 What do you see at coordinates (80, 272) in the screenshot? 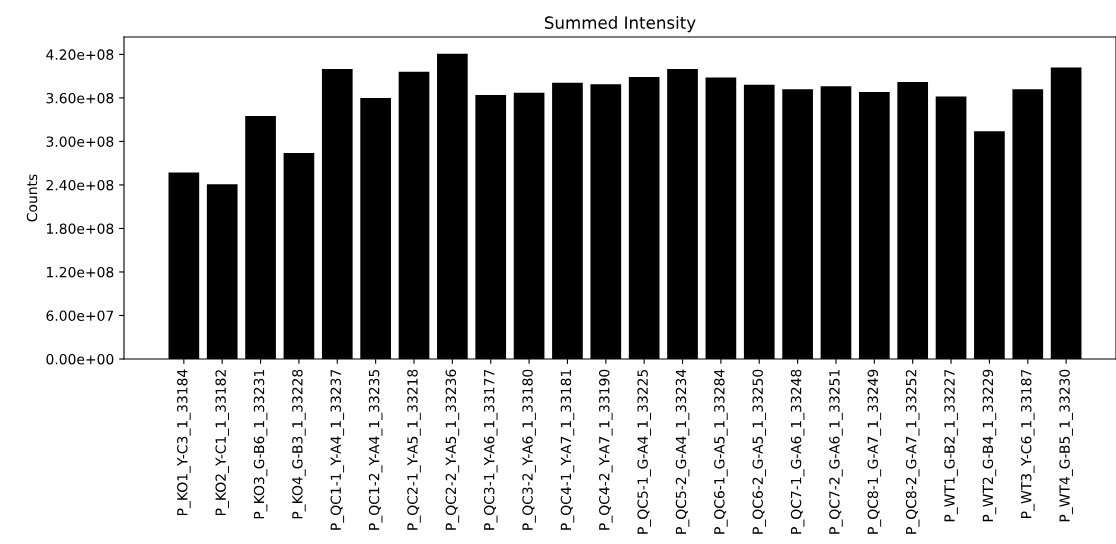
I see `y-tick-label: 1.20e+08` at bounding box center [80, 272].